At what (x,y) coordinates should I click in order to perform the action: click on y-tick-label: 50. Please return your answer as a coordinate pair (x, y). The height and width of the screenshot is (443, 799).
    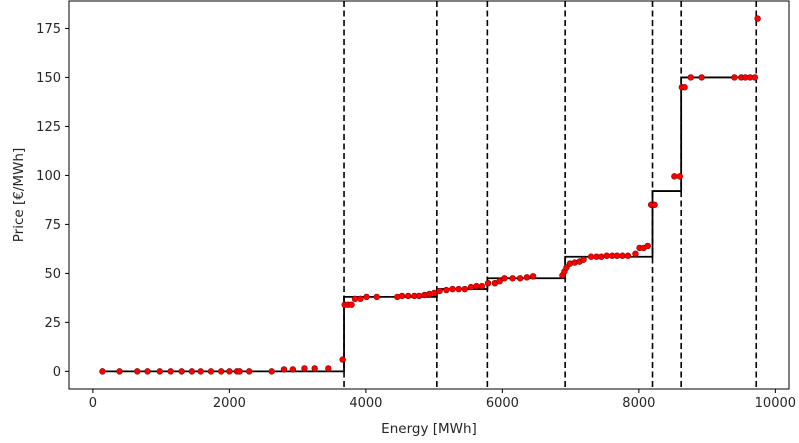
    Looking at the image, I should click on (52, 274).